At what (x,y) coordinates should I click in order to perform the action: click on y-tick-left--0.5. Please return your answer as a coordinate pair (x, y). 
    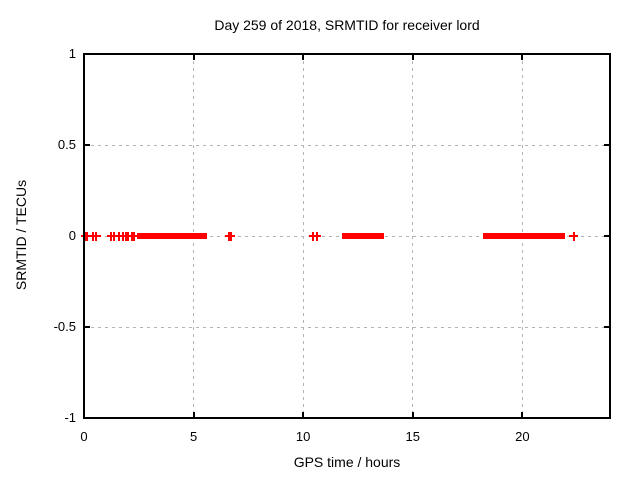
    Looking at the image, I should click on (87, 327).